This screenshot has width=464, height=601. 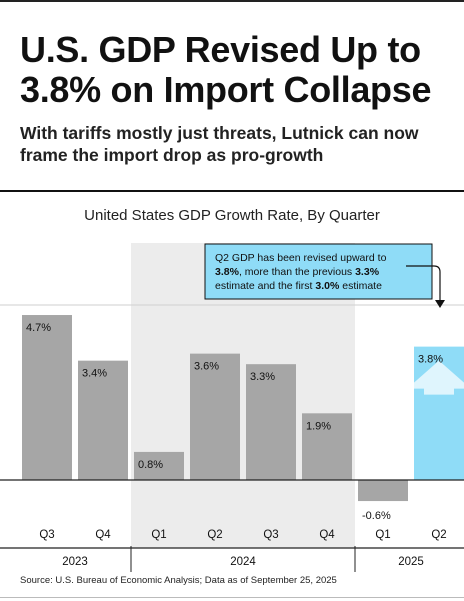 I want to click on bar-value-label: 3.6%, so click(x=206, y=367).